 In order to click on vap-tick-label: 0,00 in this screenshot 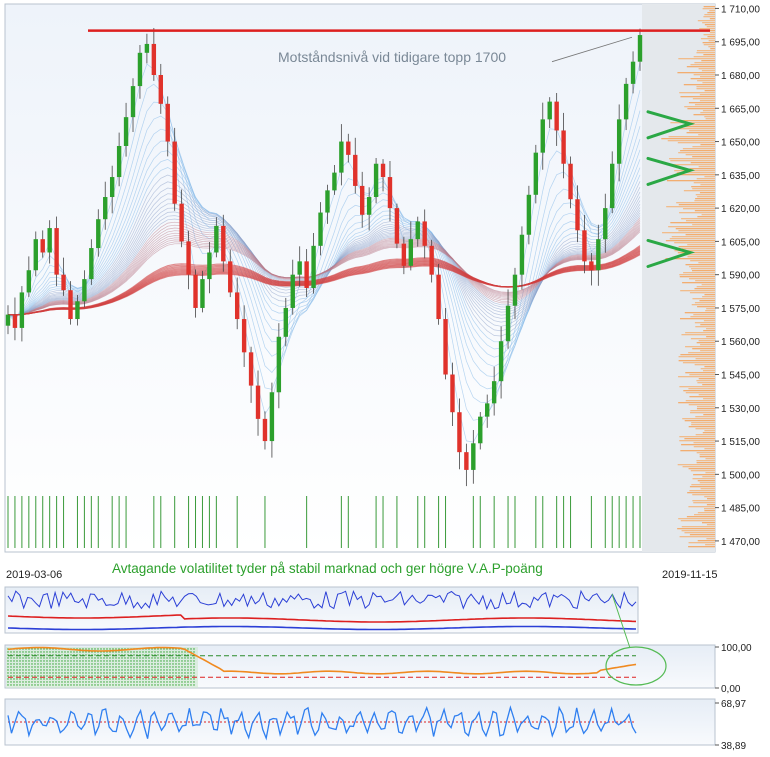, I will do `click(731, 689)`.